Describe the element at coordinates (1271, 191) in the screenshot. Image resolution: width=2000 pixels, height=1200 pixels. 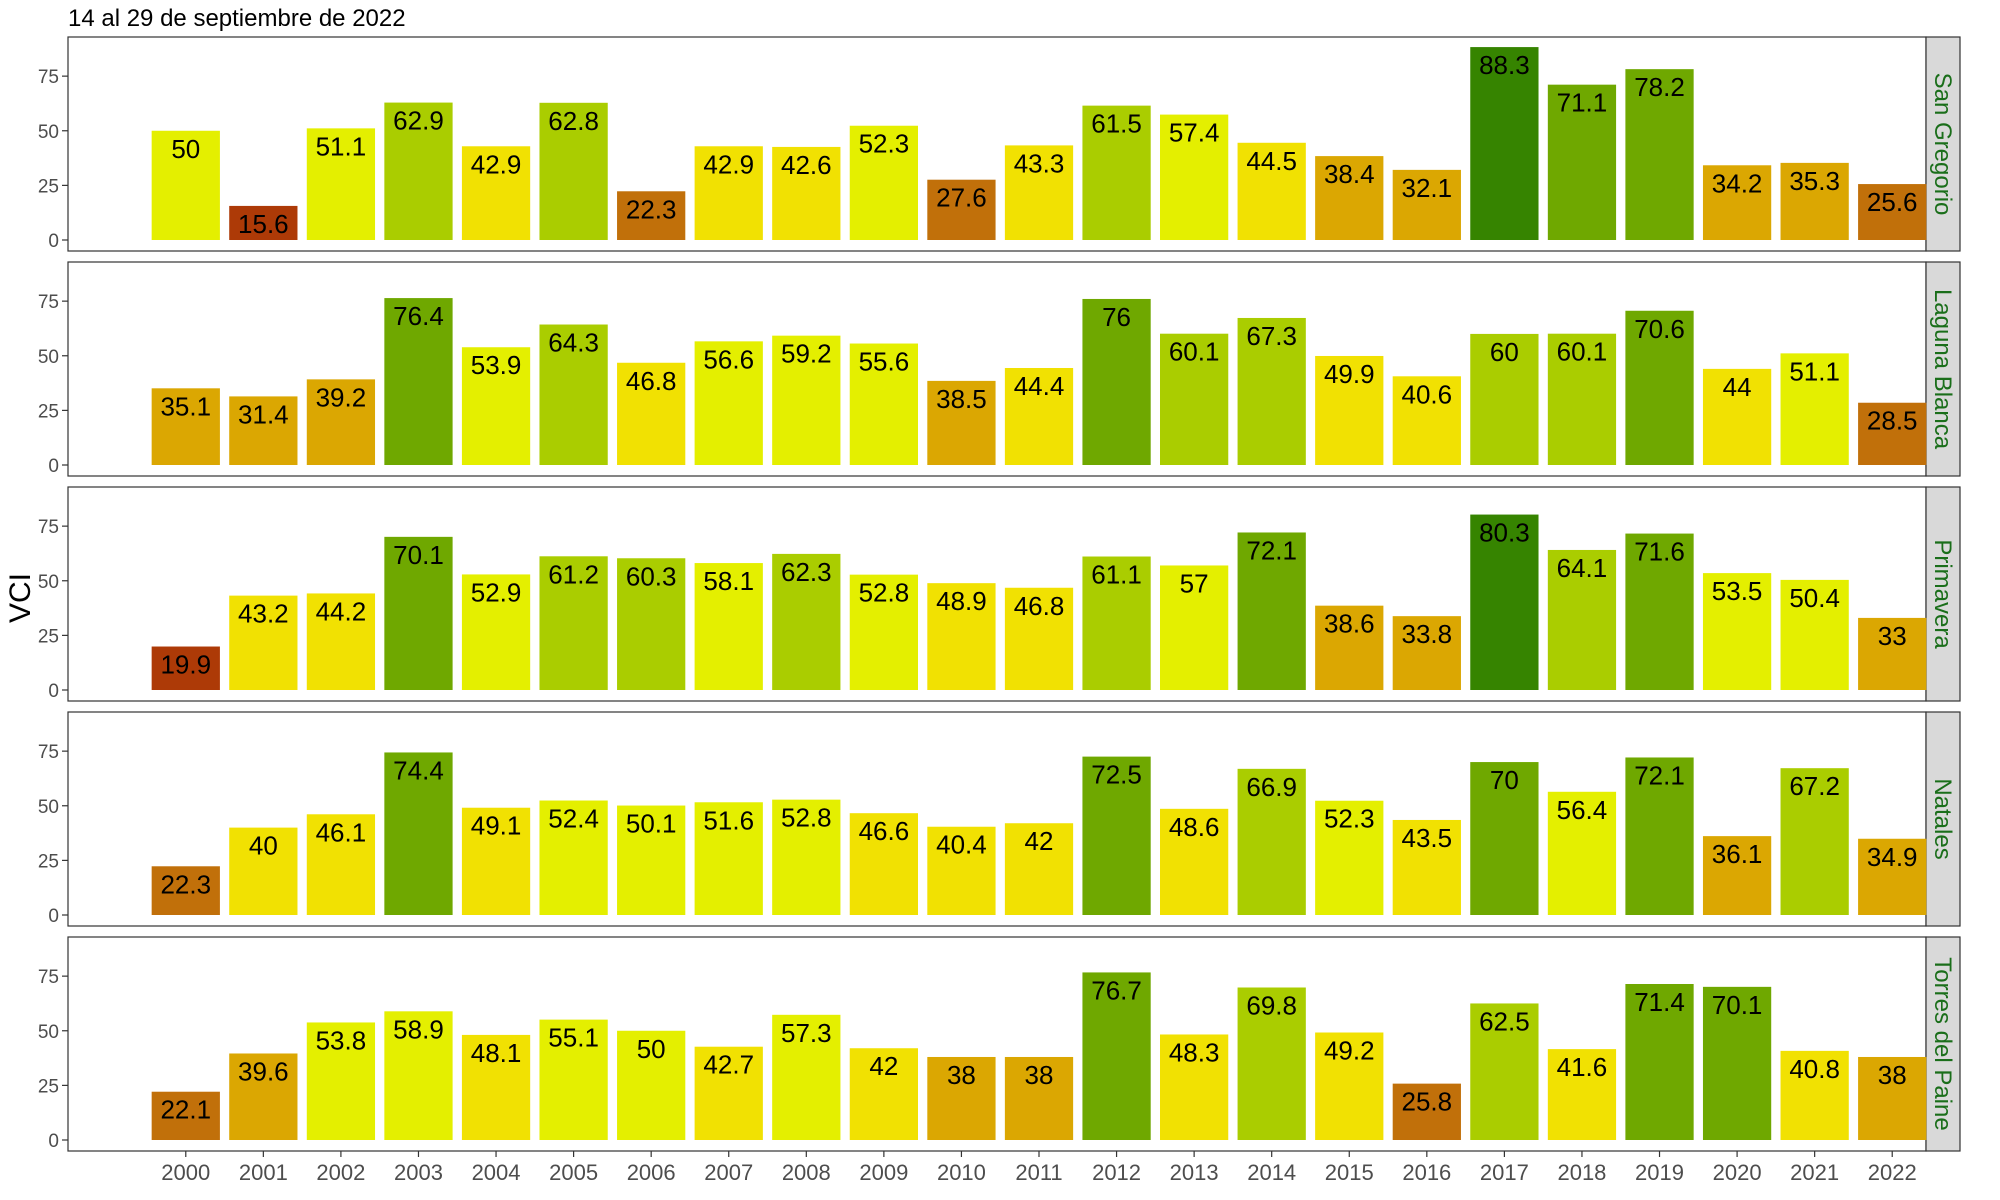
I see `bar-san-gregorio-2014` at that location.